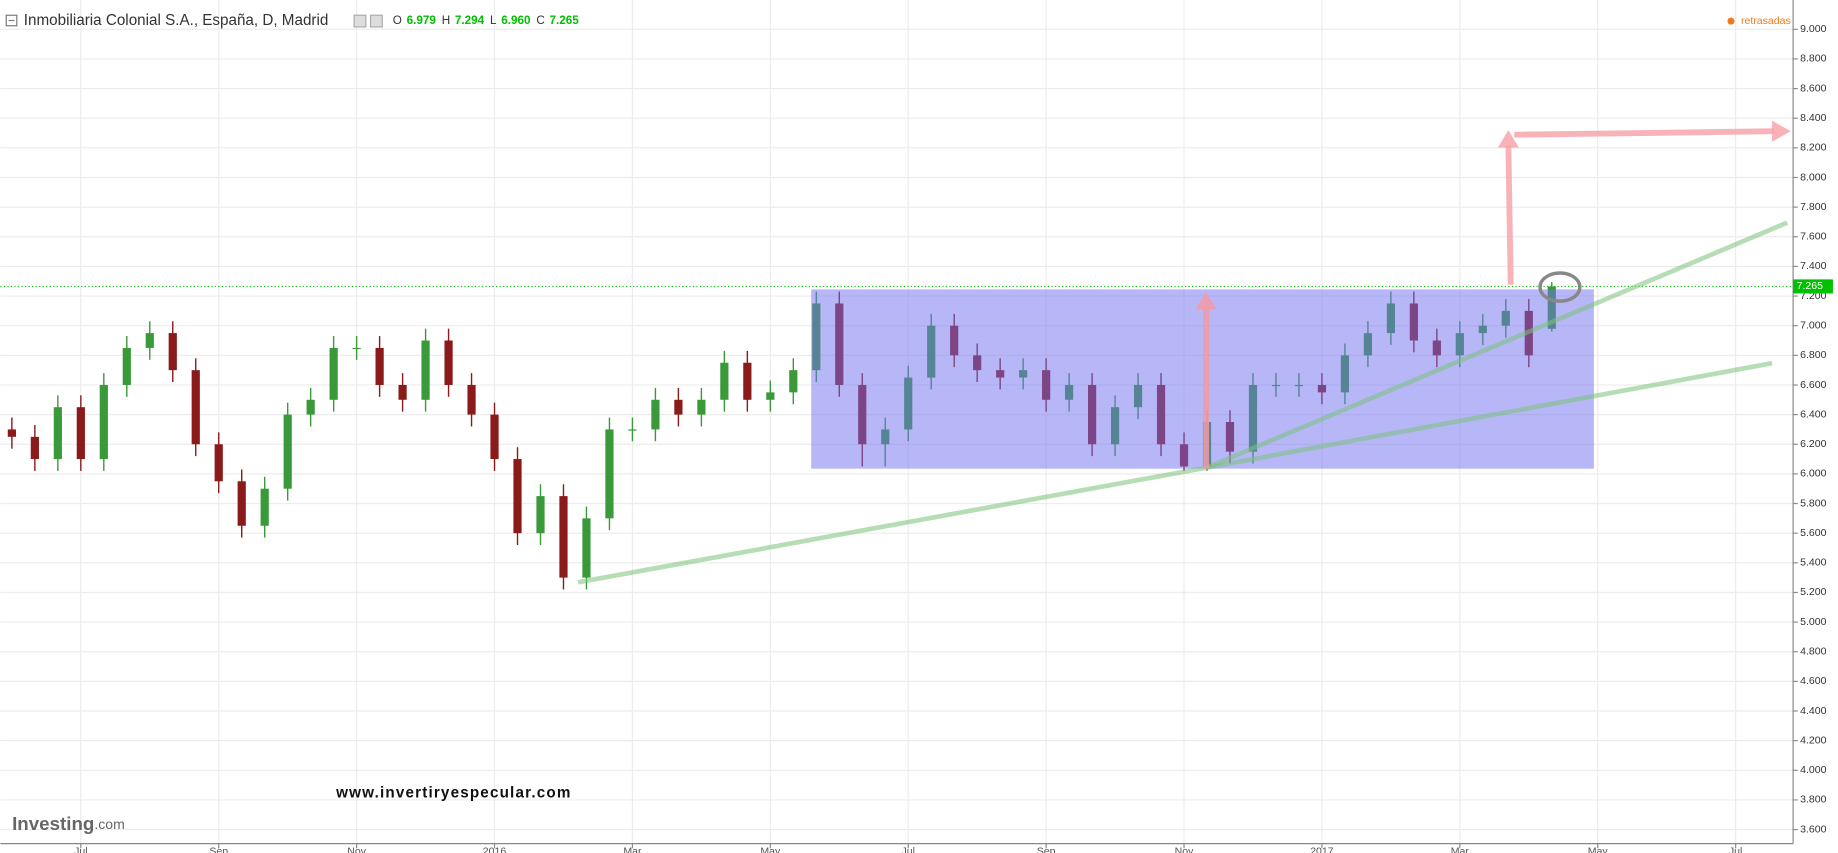  Describe the element at coordinates (109, 824) in the screenshot. I see `logo-suffix: .com` at that location.